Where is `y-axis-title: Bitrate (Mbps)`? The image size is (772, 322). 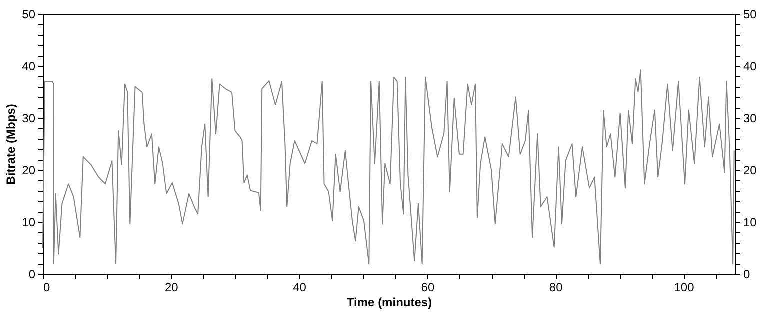
y-axis-title: Bitrate (Mbps) is located at coordinates (11, 144).